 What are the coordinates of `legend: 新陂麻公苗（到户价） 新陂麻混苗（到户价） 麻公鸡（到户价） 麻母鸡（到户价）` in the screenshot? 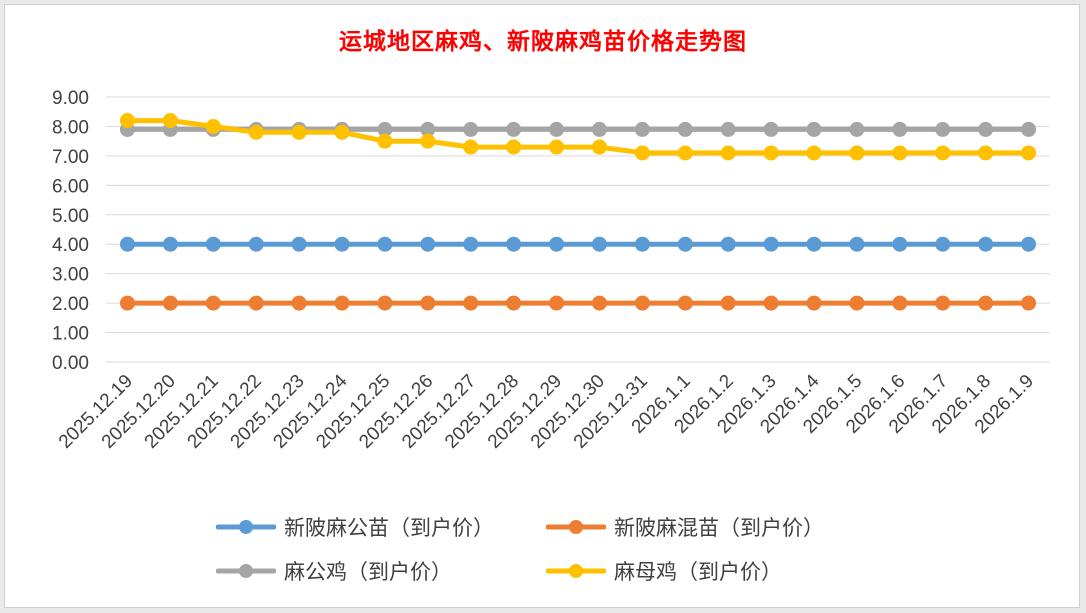 It's located at (556, 549).